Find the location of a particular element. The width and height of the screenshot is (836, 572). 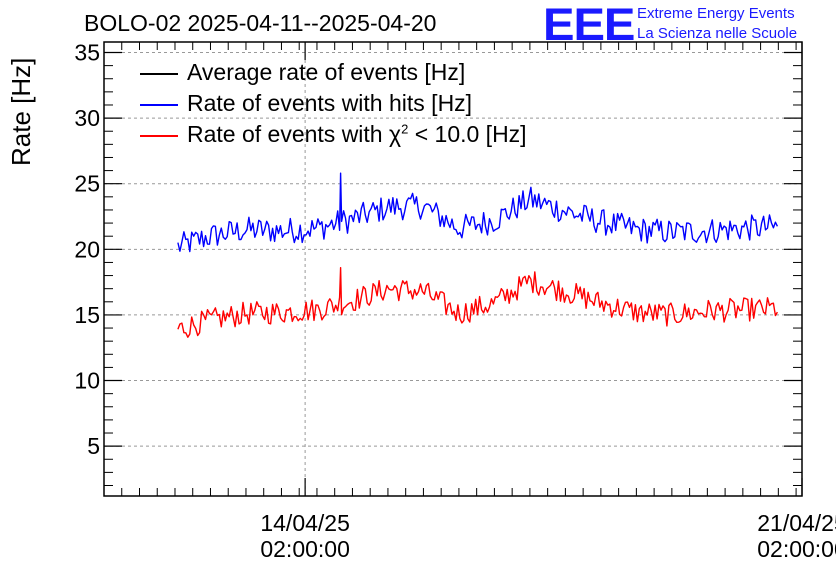

legend-label-prefix: Rate of events with χ is located at coordinates (294, 134).